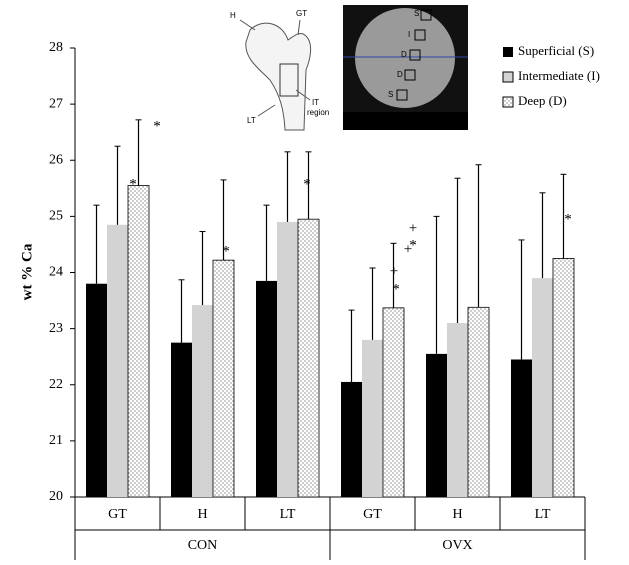 The width and height of the screenshot is (629, 565). Describe the element at coordinates (279, 70) in the screenshot. I see `femur-inset: H GT IT region LT` at that location.